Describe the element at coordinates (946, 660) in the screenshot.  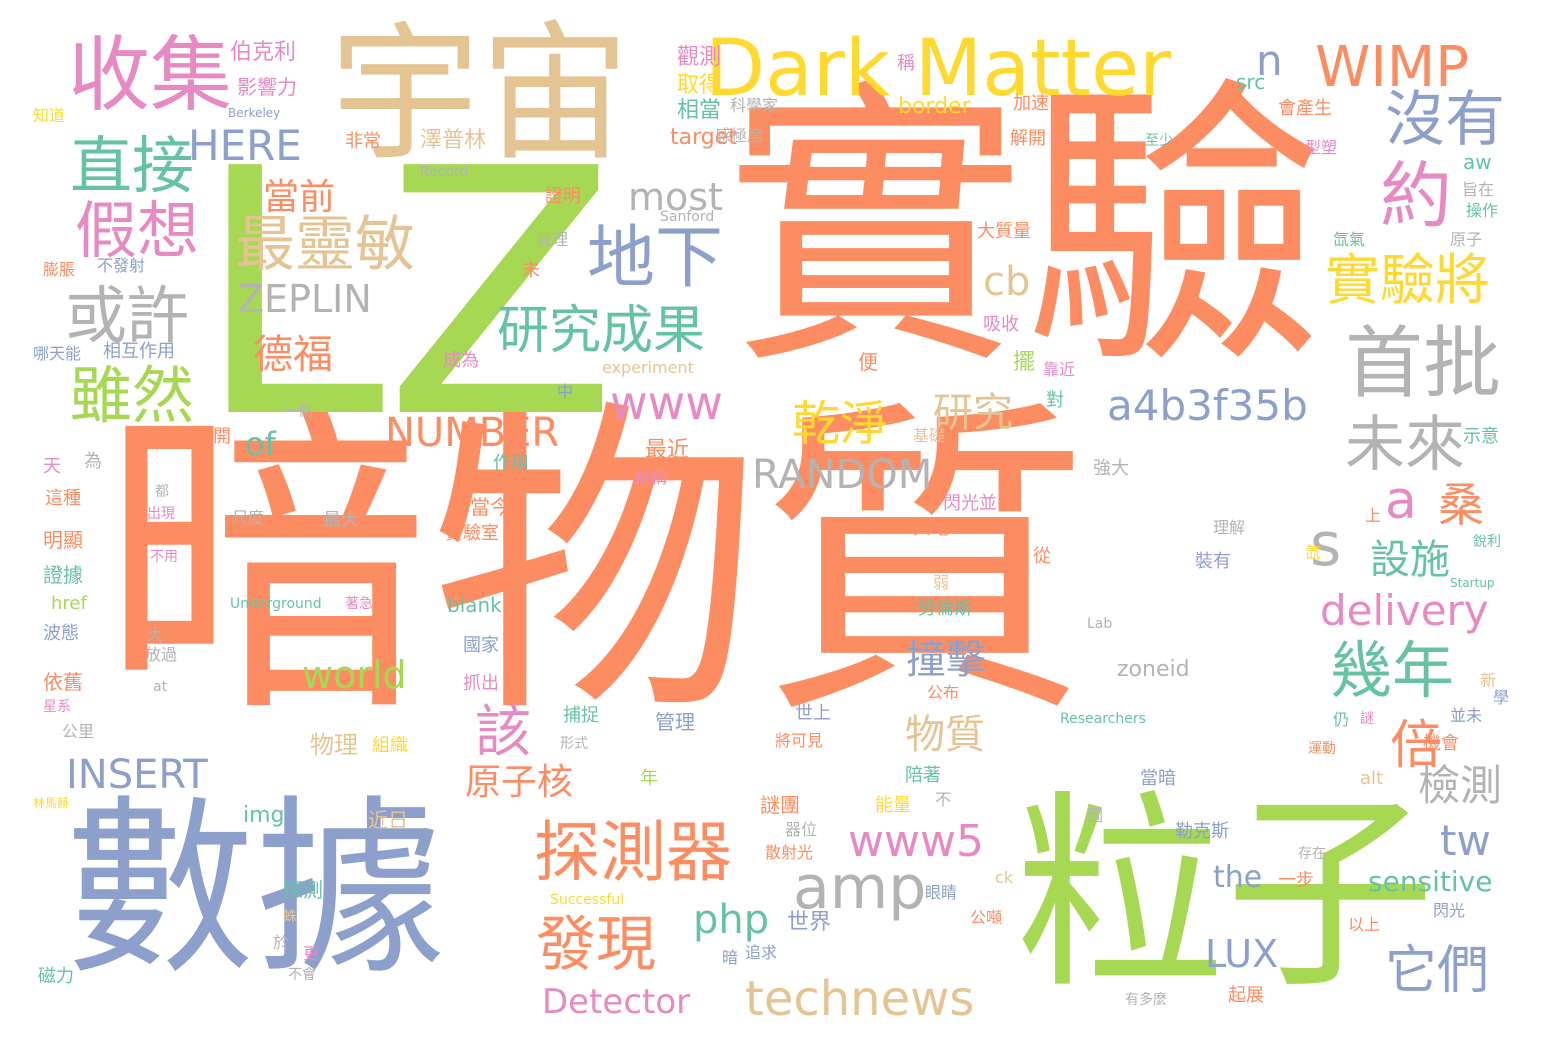
I see `word-collide: 撞擊` at that location.